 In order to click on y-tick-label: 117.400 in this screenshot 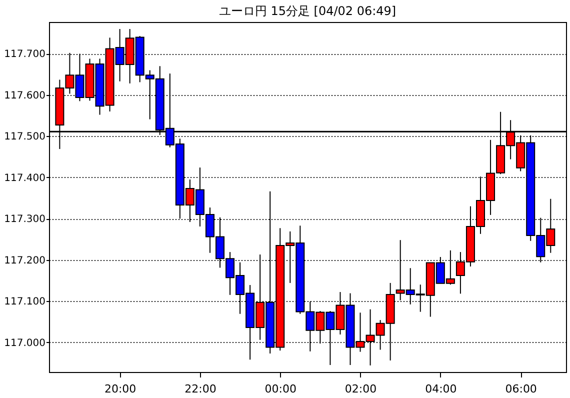, I will do `click(25, 178)`.